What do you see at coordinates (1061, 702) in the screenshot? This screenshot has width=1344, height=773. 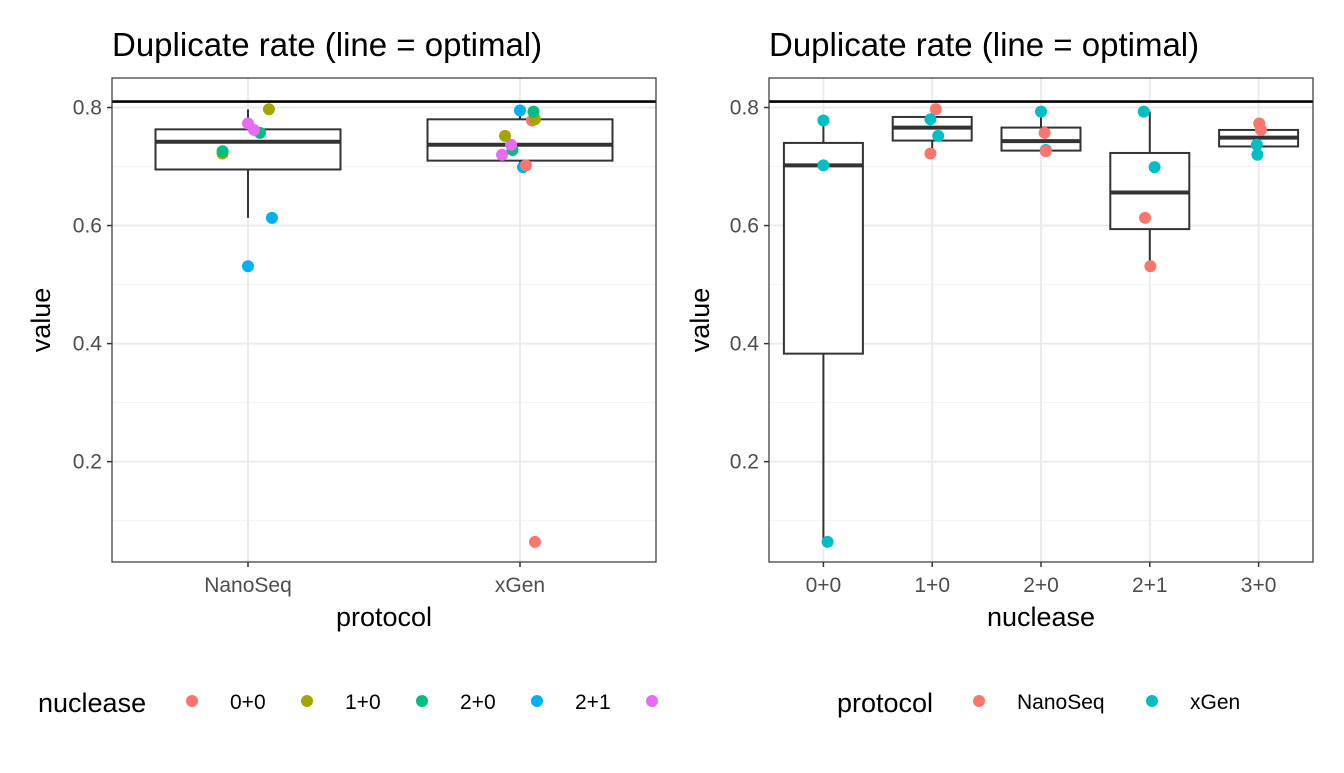 I see `legend-protocol-label-0: NanoSeq` at bounding box center [1061, 702].